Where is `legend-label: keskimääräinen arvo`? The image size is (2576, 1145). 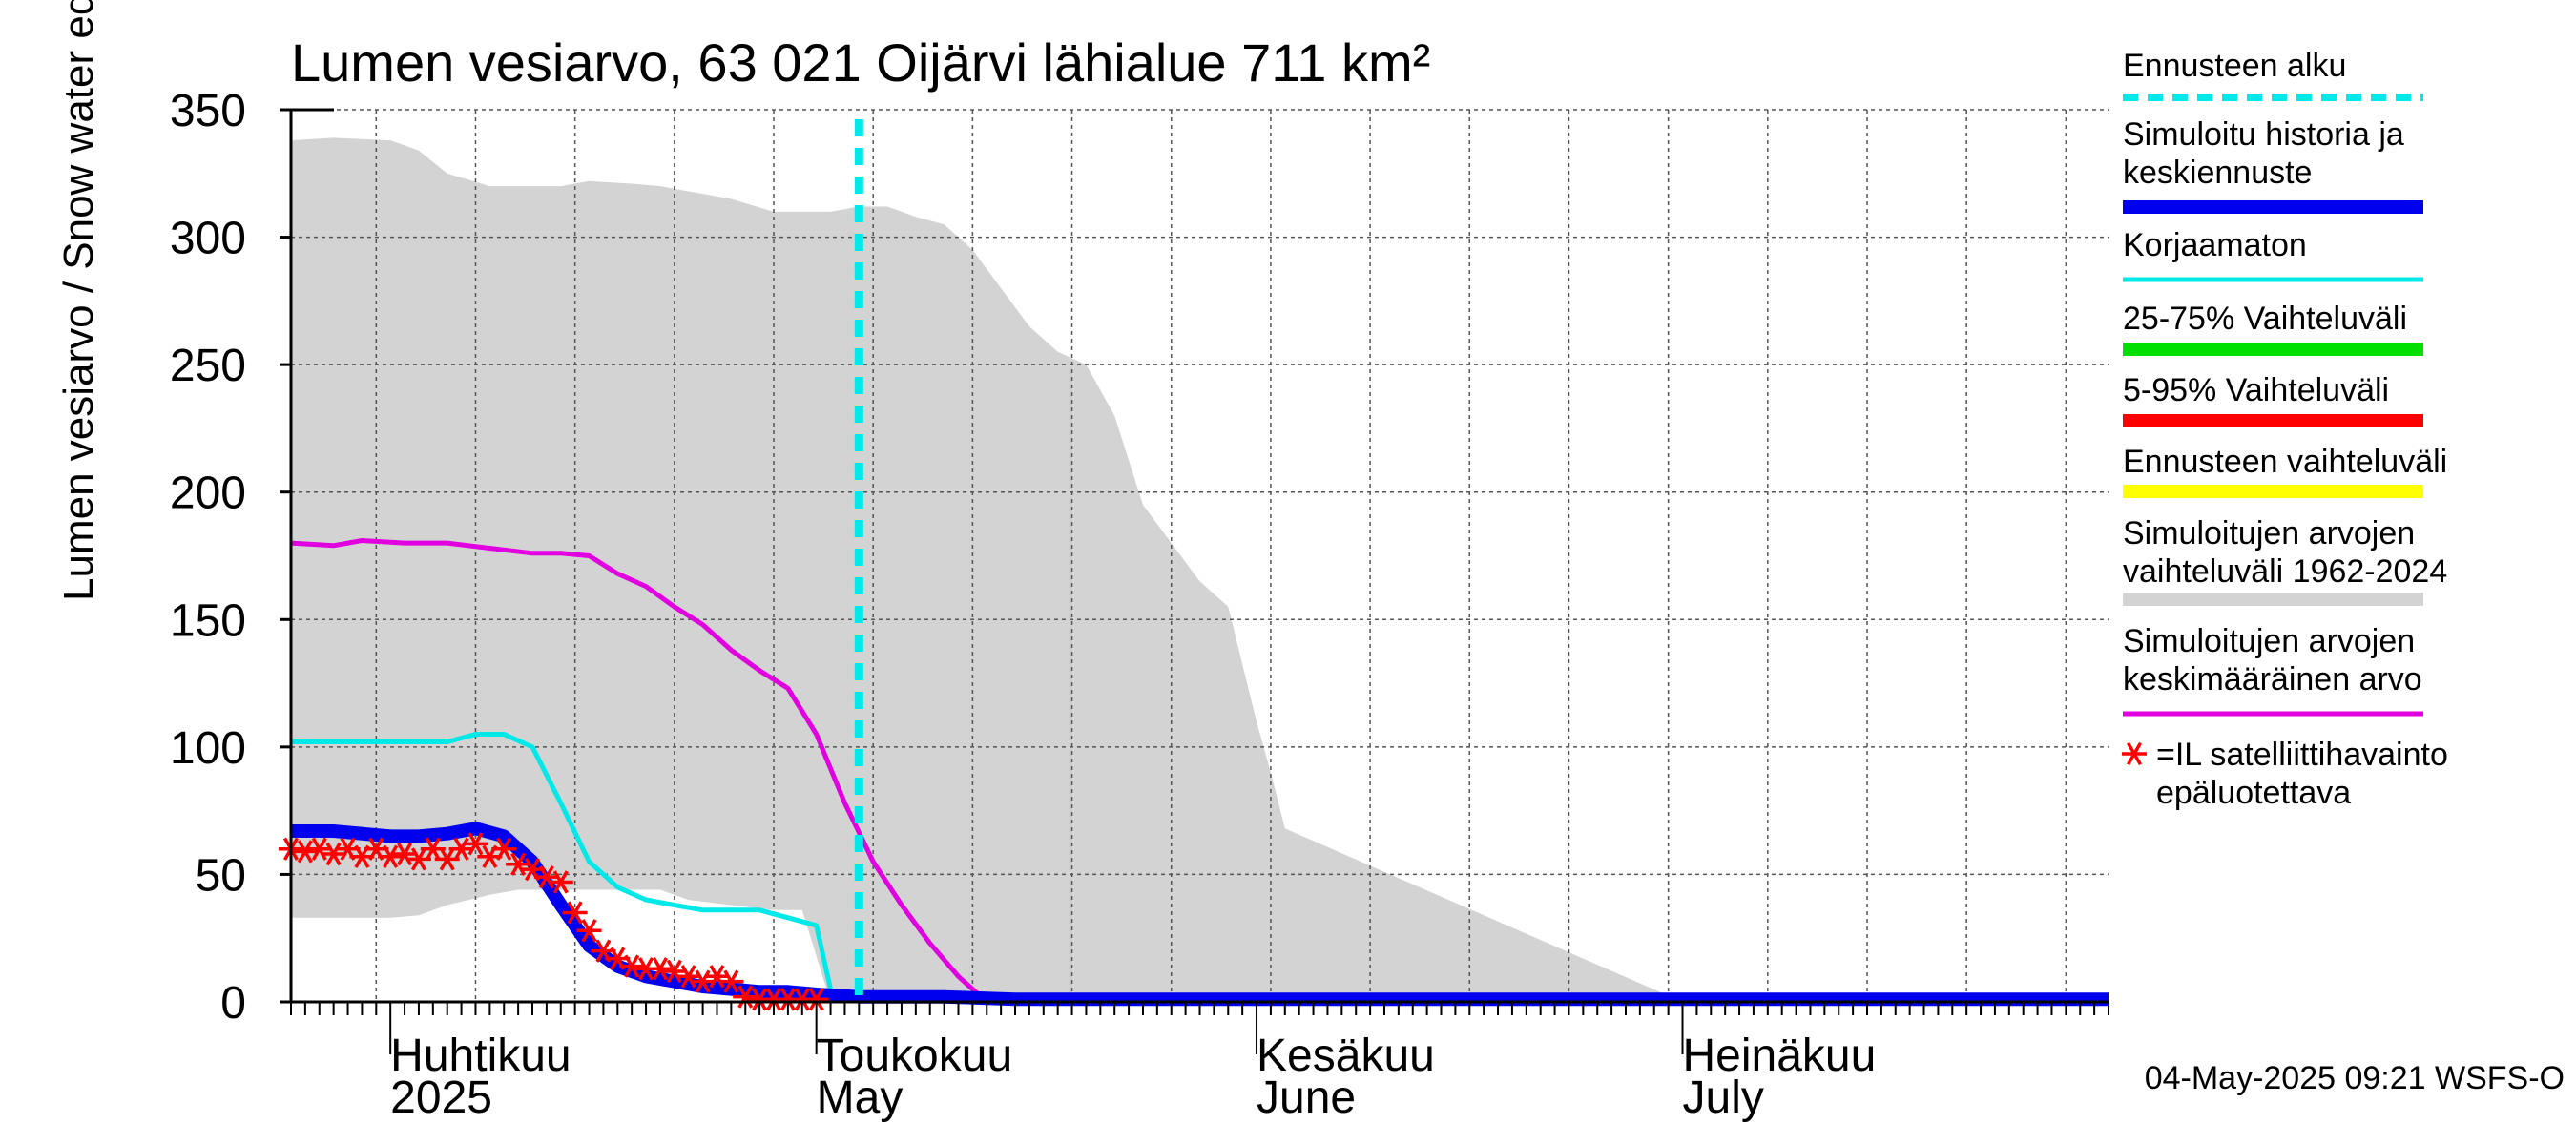
legend-label: keskimääräinen arvo is located at coordinates (2272, 679).